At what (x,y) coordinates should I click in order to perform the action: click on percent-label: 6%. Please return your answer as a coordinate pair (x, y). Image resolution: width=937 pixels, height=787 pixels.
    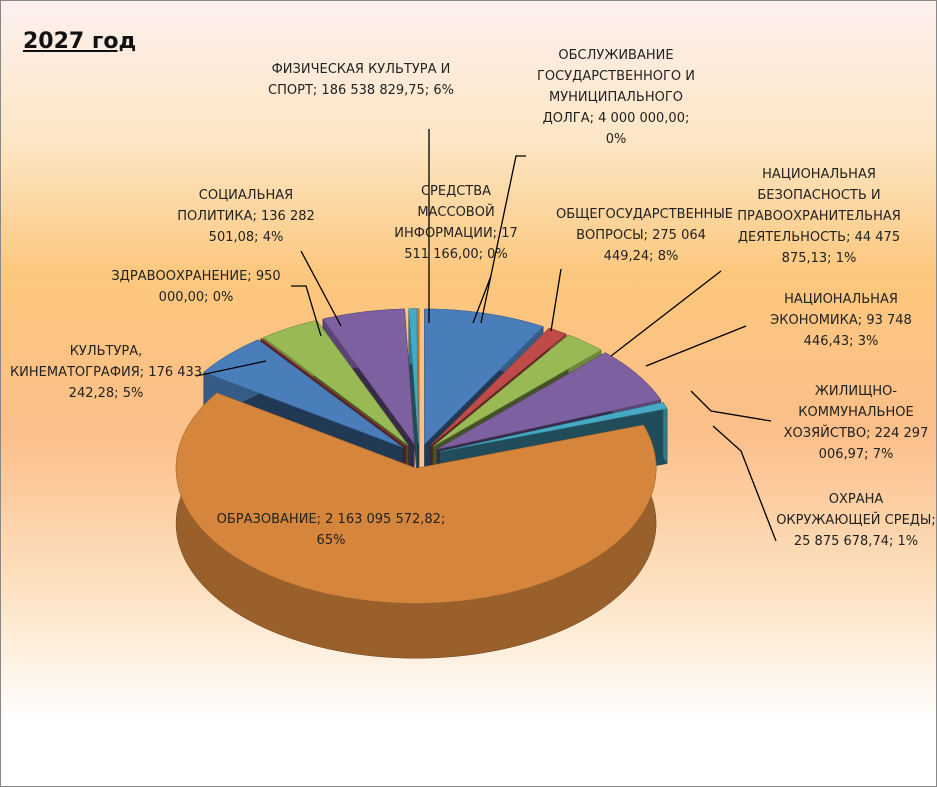
    Looking at the image, I should click on (443, 90).